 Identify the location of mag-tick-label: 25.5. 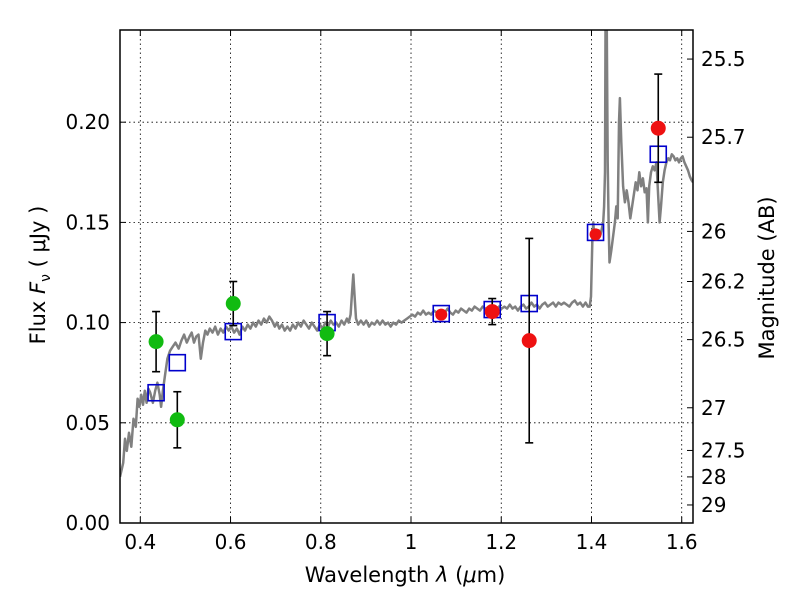
(723, 59).